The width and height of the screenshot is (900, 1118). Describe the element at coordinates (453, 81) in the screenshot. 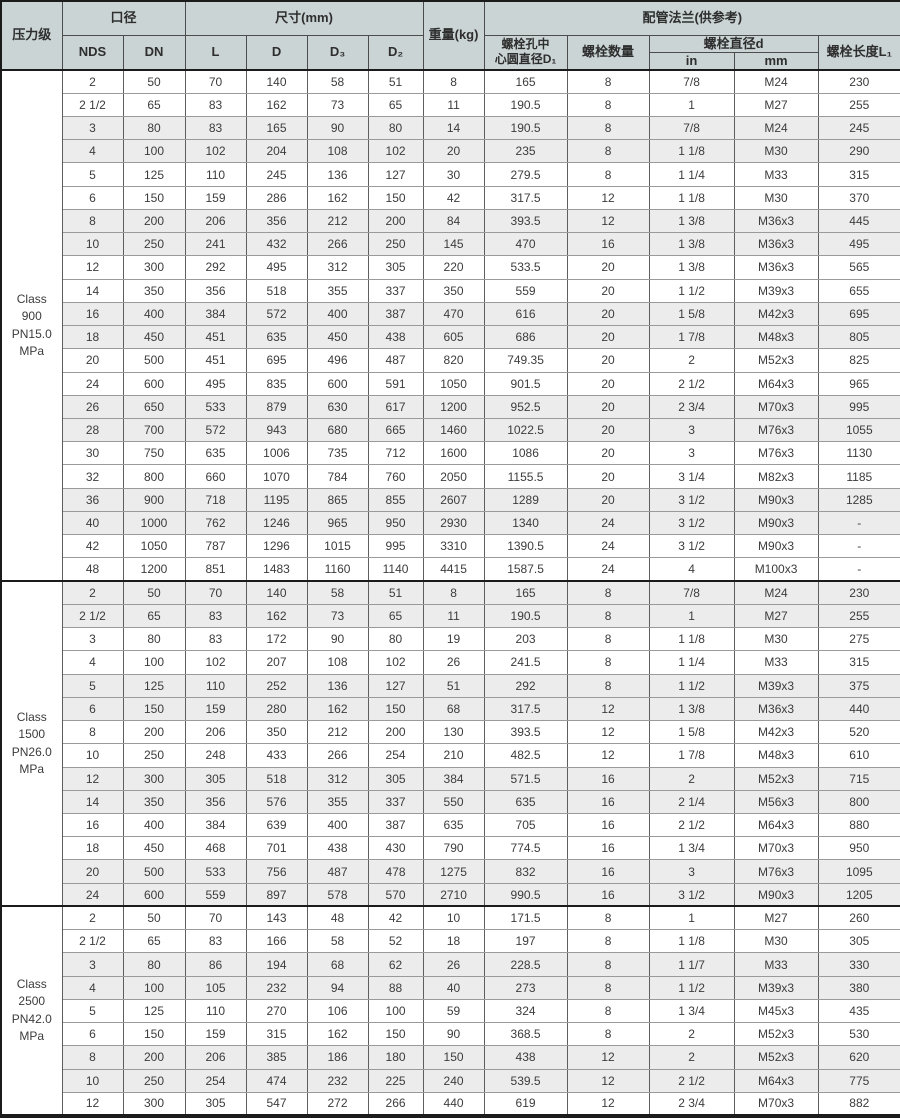

I see `cell-weight: 8` at that location.